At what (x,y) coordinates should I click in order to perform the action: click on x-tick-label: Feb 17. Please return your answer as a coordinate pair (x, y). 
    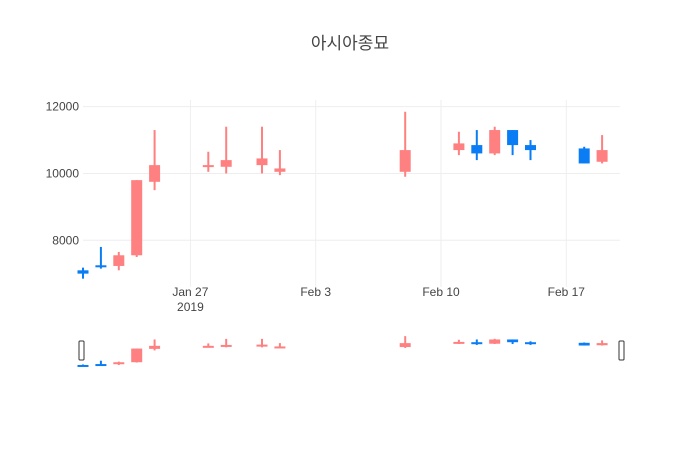
    Looking at the image, I should click on (567, 292).